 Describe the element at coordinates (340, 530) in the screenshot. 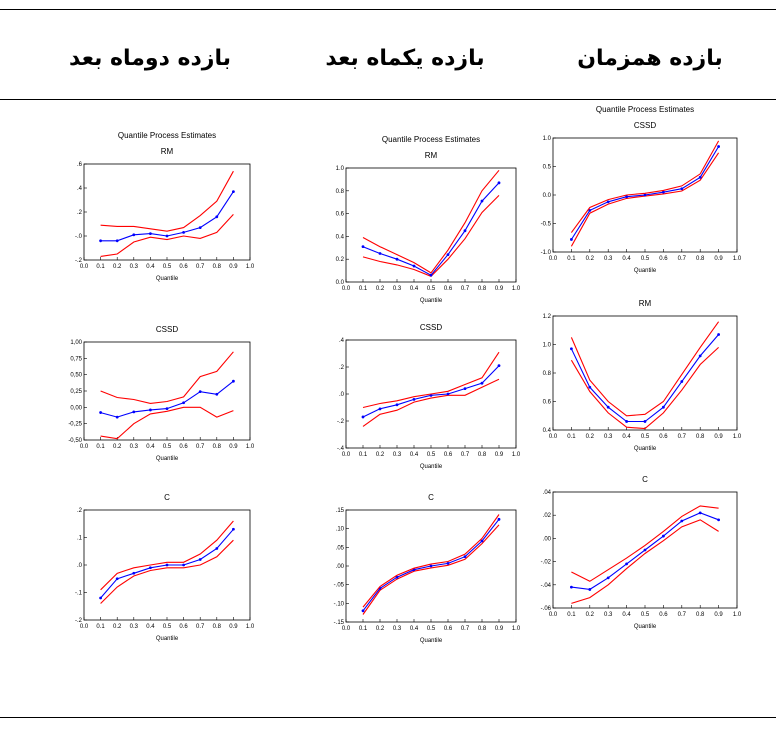

I see `y-tick-label: .10` at that location.